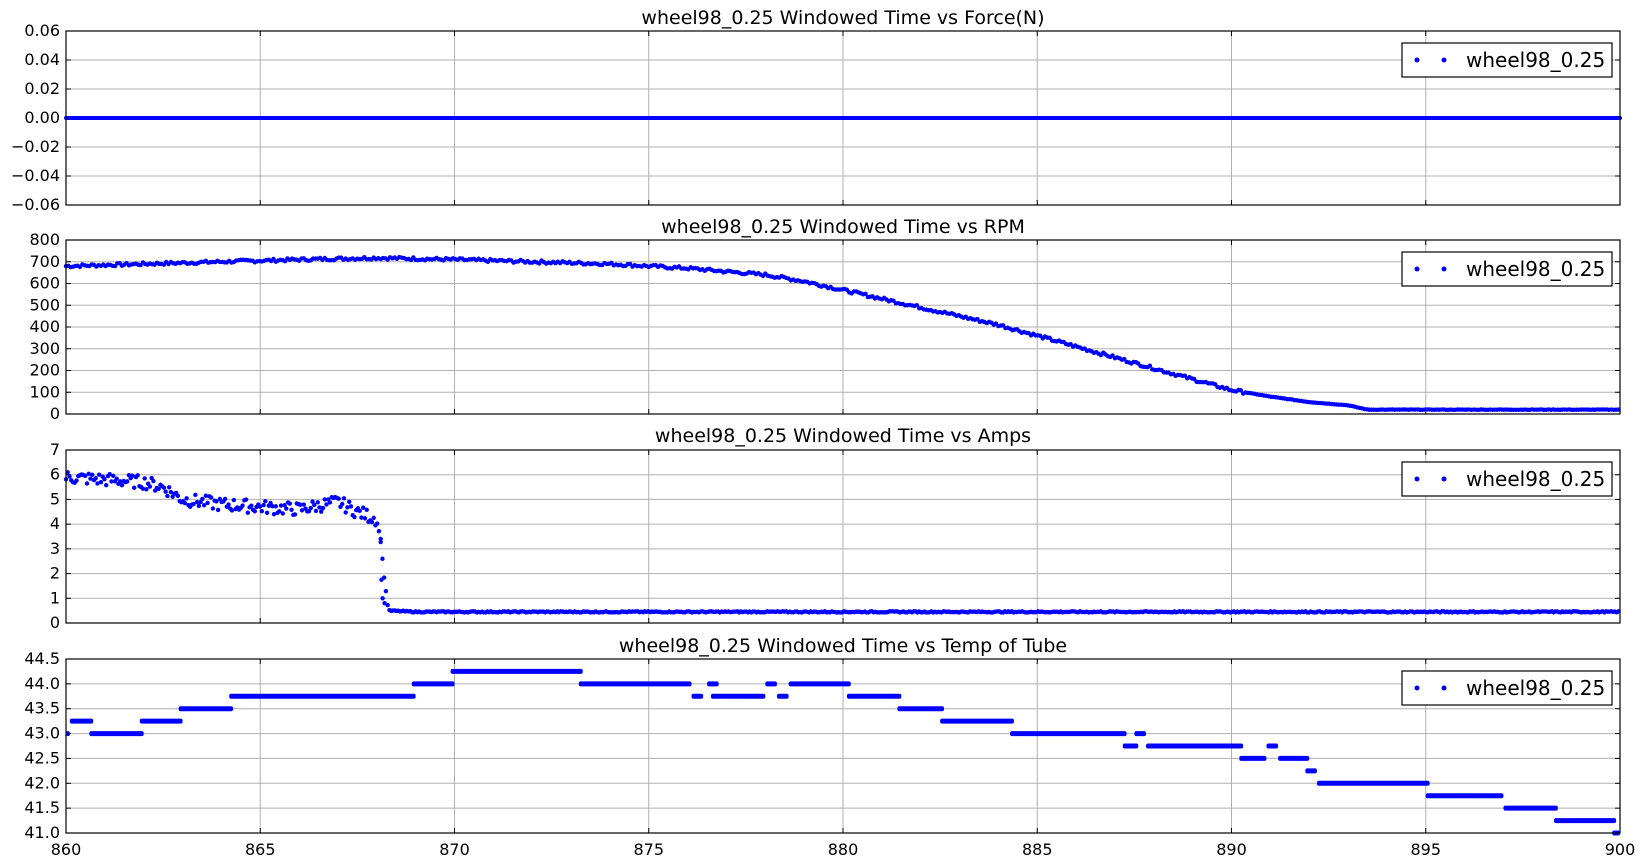  I want to click on y-tick-label: 0, so click(55, 413).